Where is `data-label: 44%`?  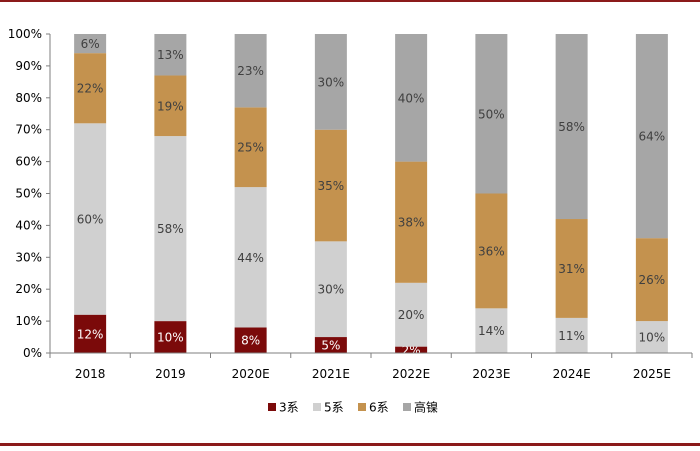 data-label: 44% is located at coordinates (250, 258).